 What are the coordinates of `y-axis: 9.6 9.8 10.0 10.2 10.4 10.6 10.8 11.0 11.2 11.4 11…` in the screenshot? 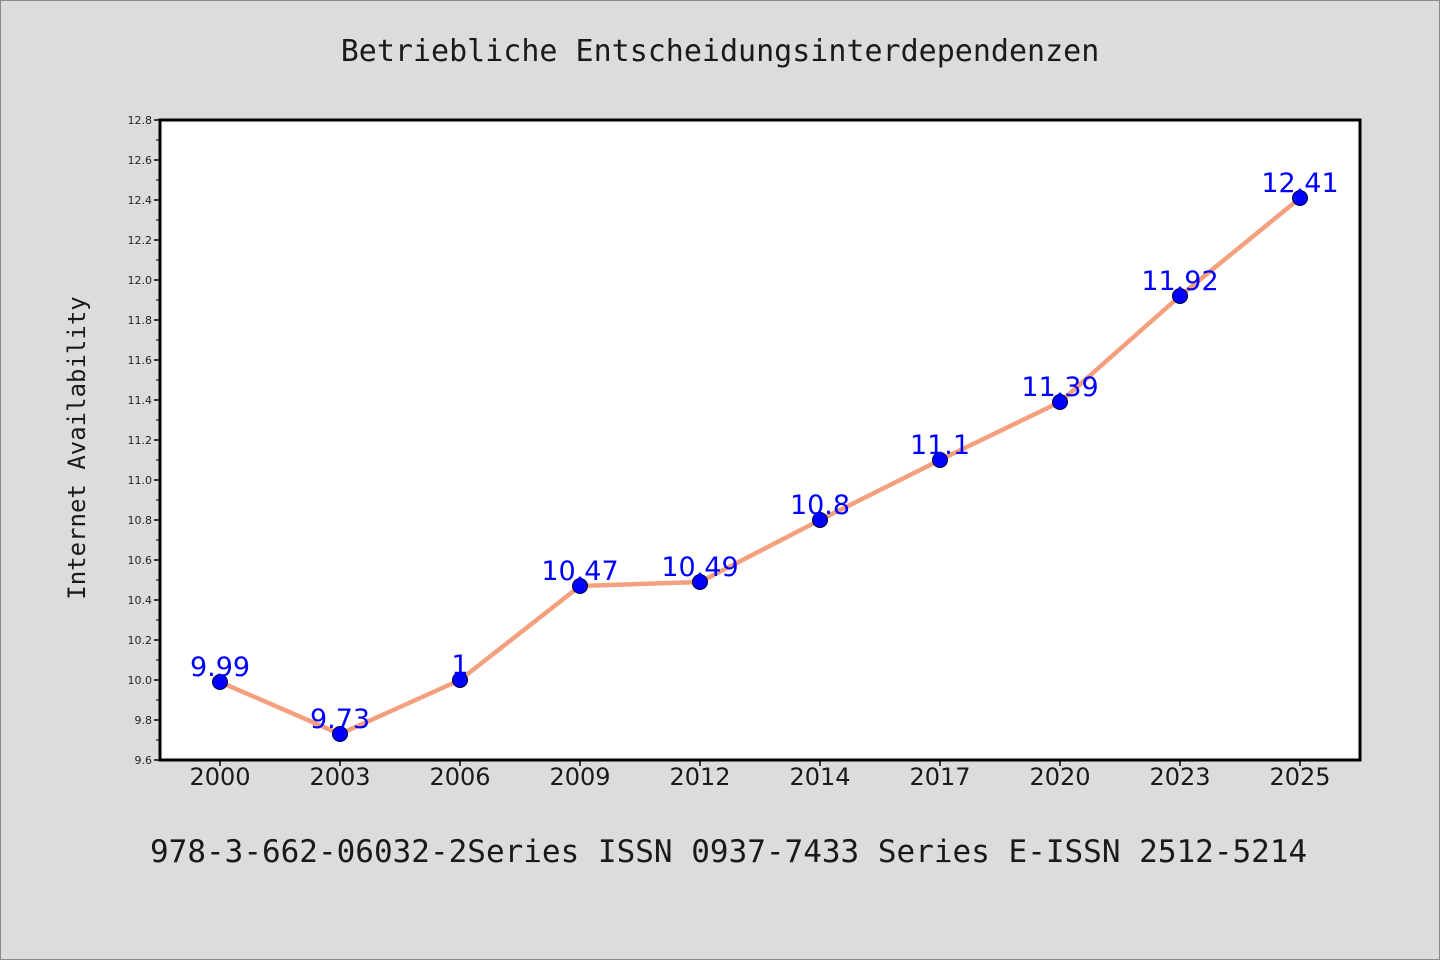 It's located at (144, 440).